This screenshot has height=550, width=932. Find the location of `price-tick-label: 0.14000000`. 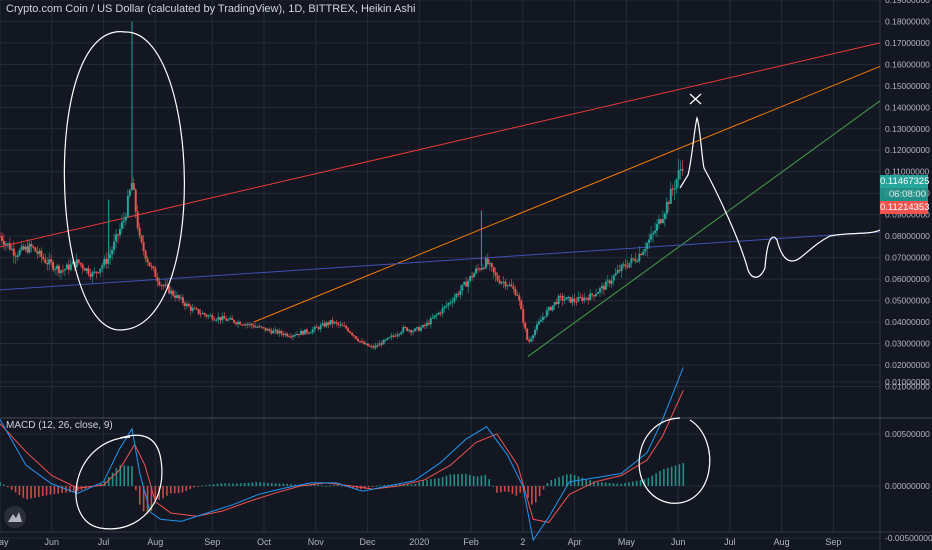

price-tick-label: 0.14000000 is located at coordinates (907, 107).